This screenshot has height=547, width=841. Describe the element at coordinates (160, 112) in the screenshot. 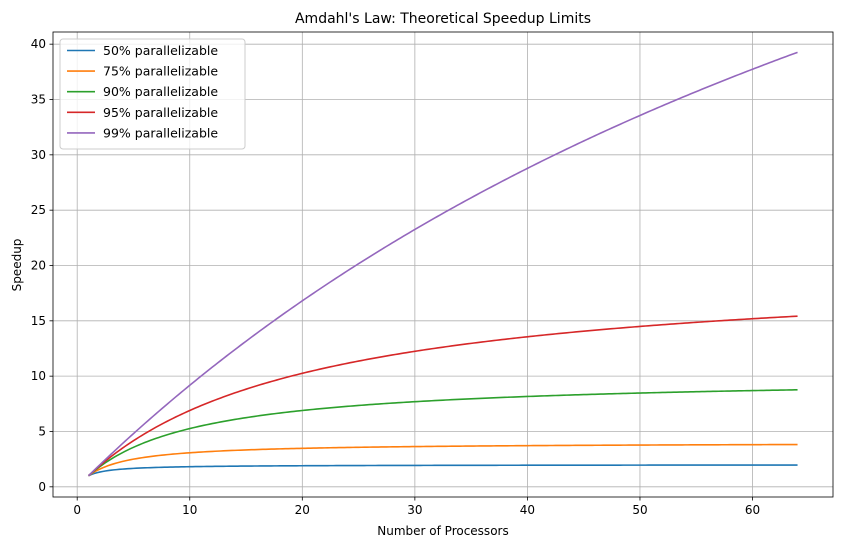

I see `legend-label: 95% parallelizable` at that location.